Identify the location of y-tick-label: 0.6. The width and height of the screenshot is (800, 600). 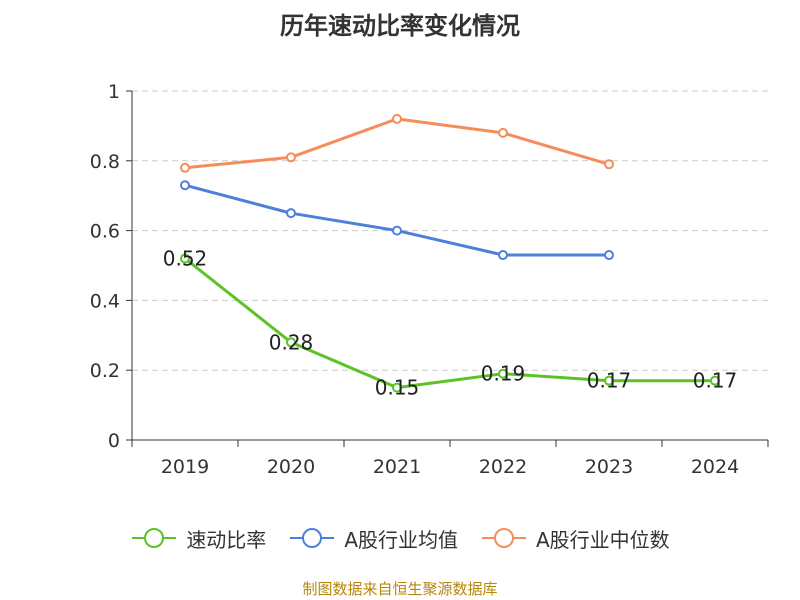
(105, 232).